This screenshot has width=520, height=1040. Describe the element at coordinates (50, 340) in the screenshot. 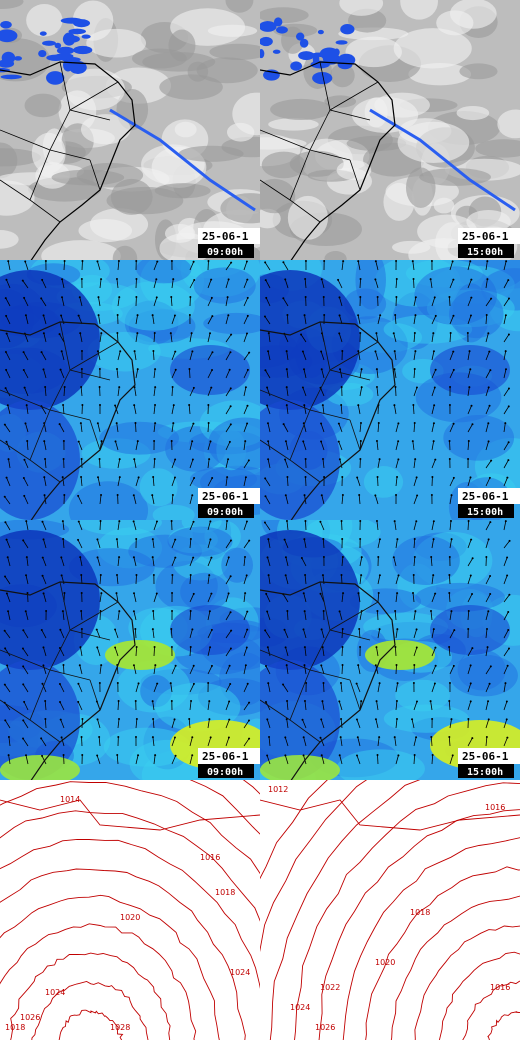

I see `slow-wind` at that location.